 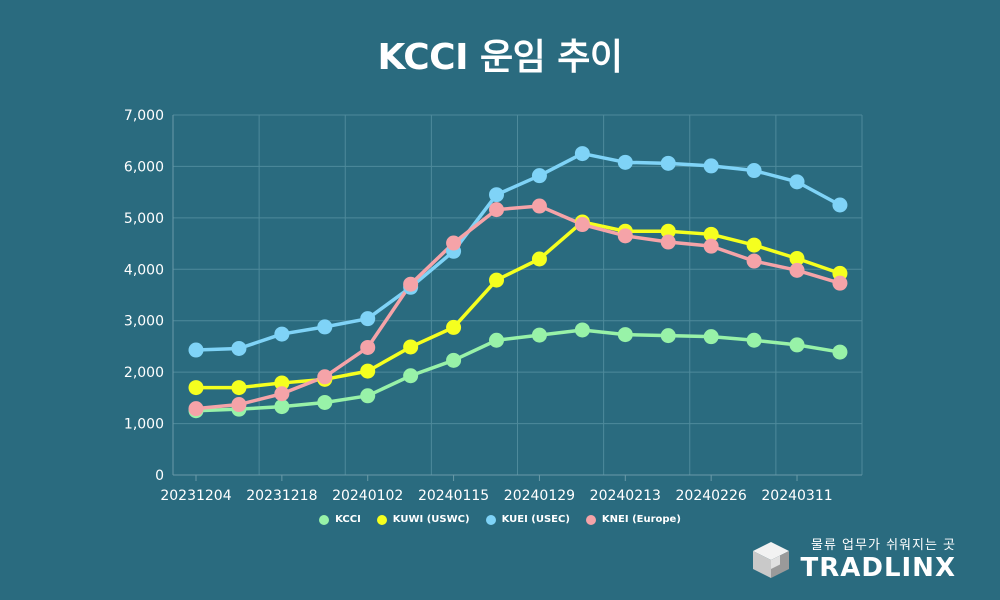 I want to click on legend-item: KNEI (Europe), so click(x=633, y=519).